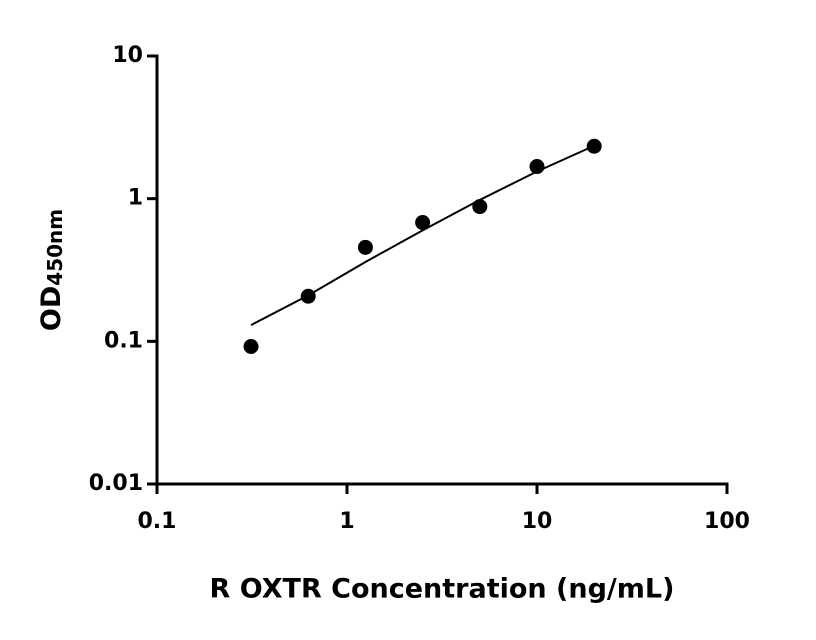 The width and height of the screenshot is (816, 640). What do you see at coordinates (727, 521) in the screenshot?
I see `x-tick-label: 100` at bounding box center [727, 521].